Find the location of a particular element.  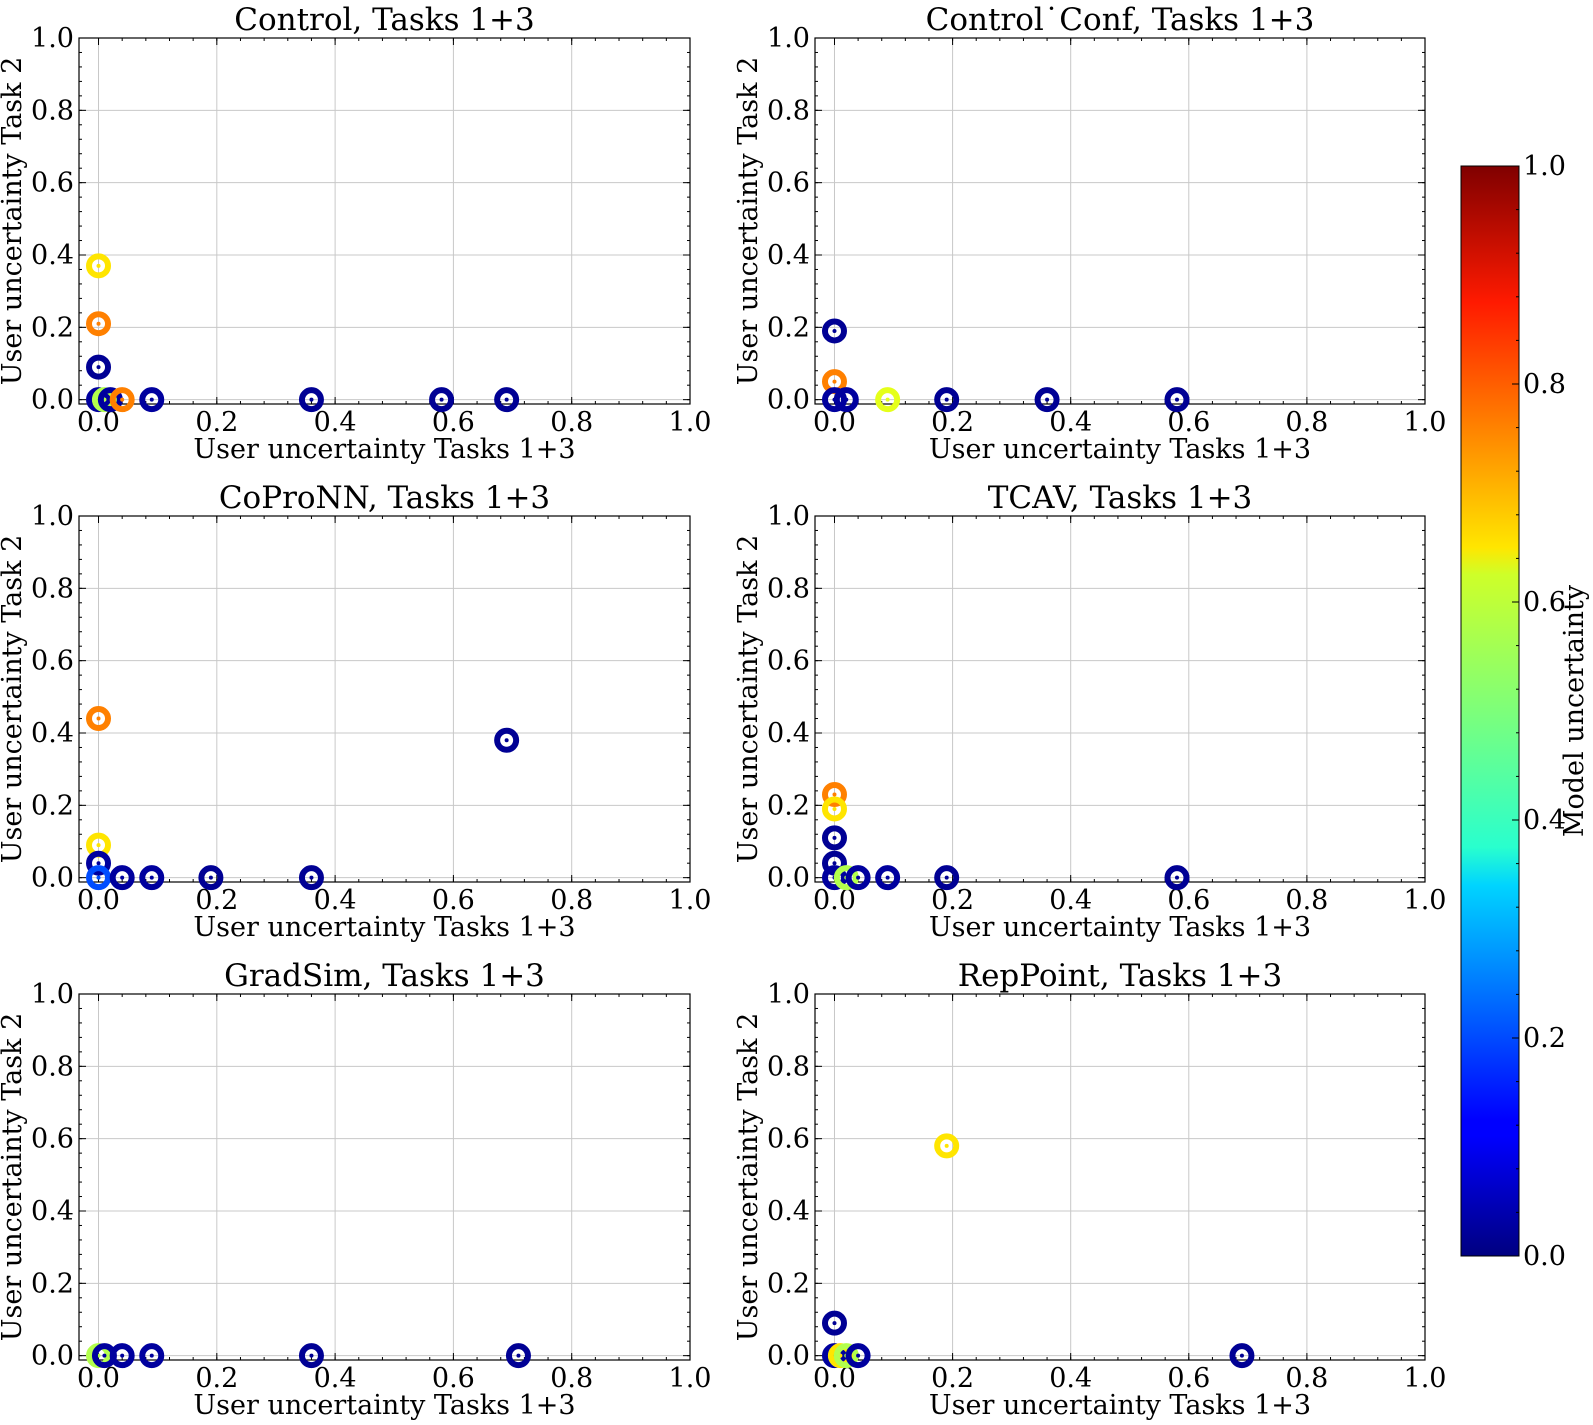

colorbar-tick-label: 0.2 is located at coordinates (1544, 1038).